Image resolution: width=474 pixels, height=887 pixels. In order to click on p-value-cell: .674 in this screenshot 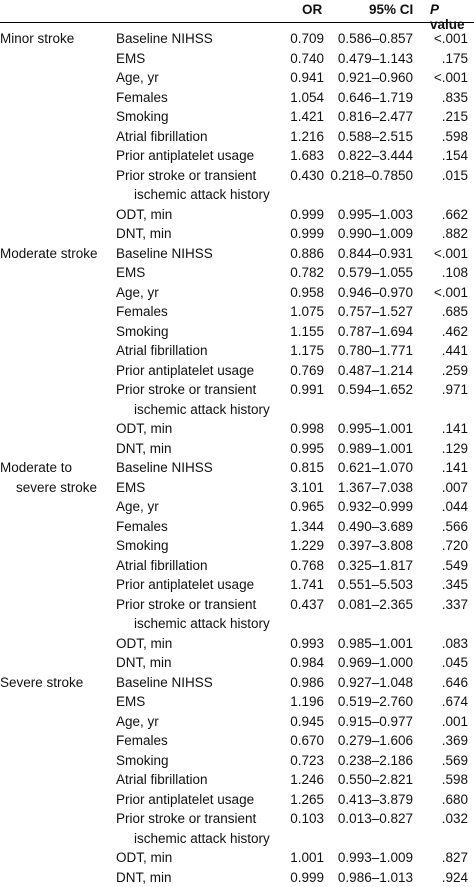, I will do `click(455, 702)`.